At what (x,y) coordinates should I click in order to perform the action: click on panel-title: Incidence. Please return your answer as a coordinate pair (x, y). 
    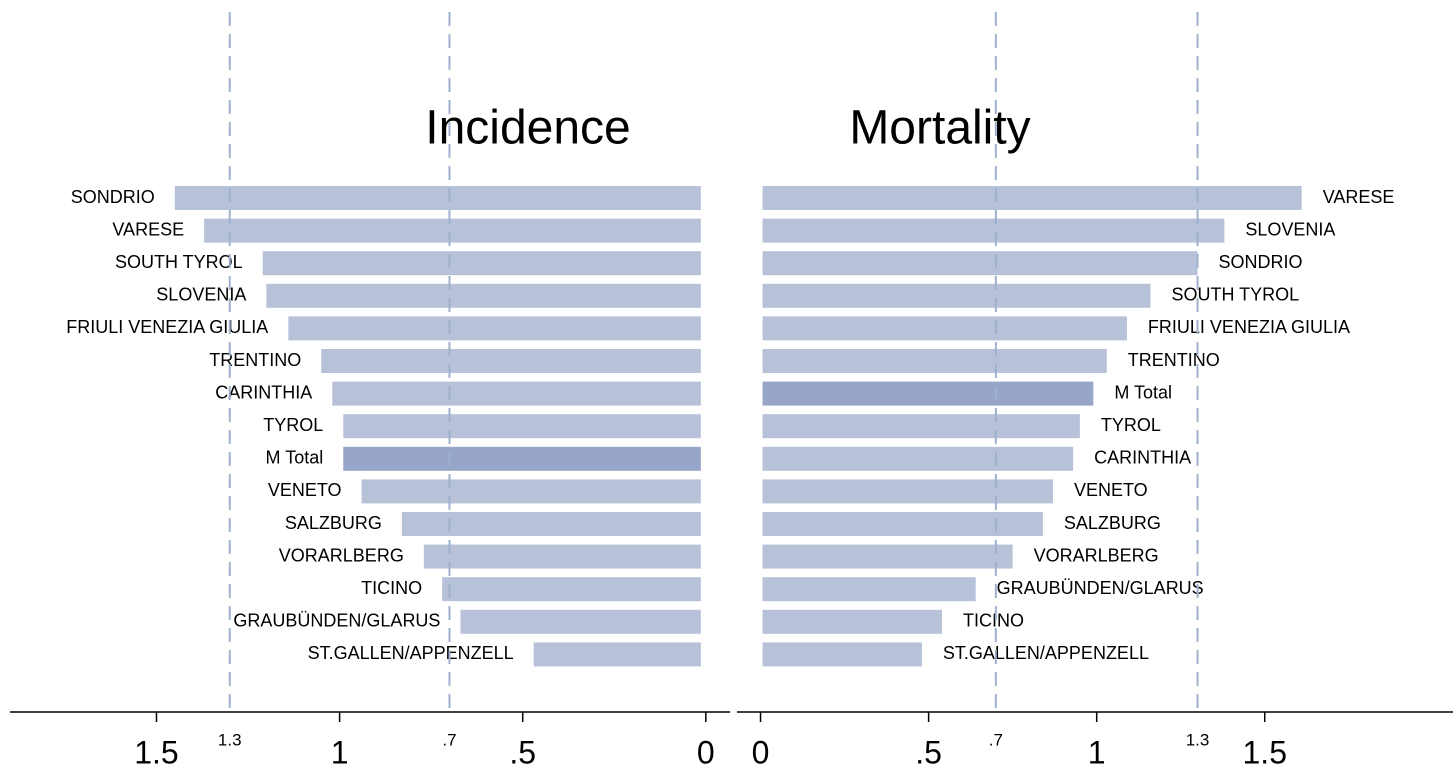
    Looking at the image, I should click on (527, 128).